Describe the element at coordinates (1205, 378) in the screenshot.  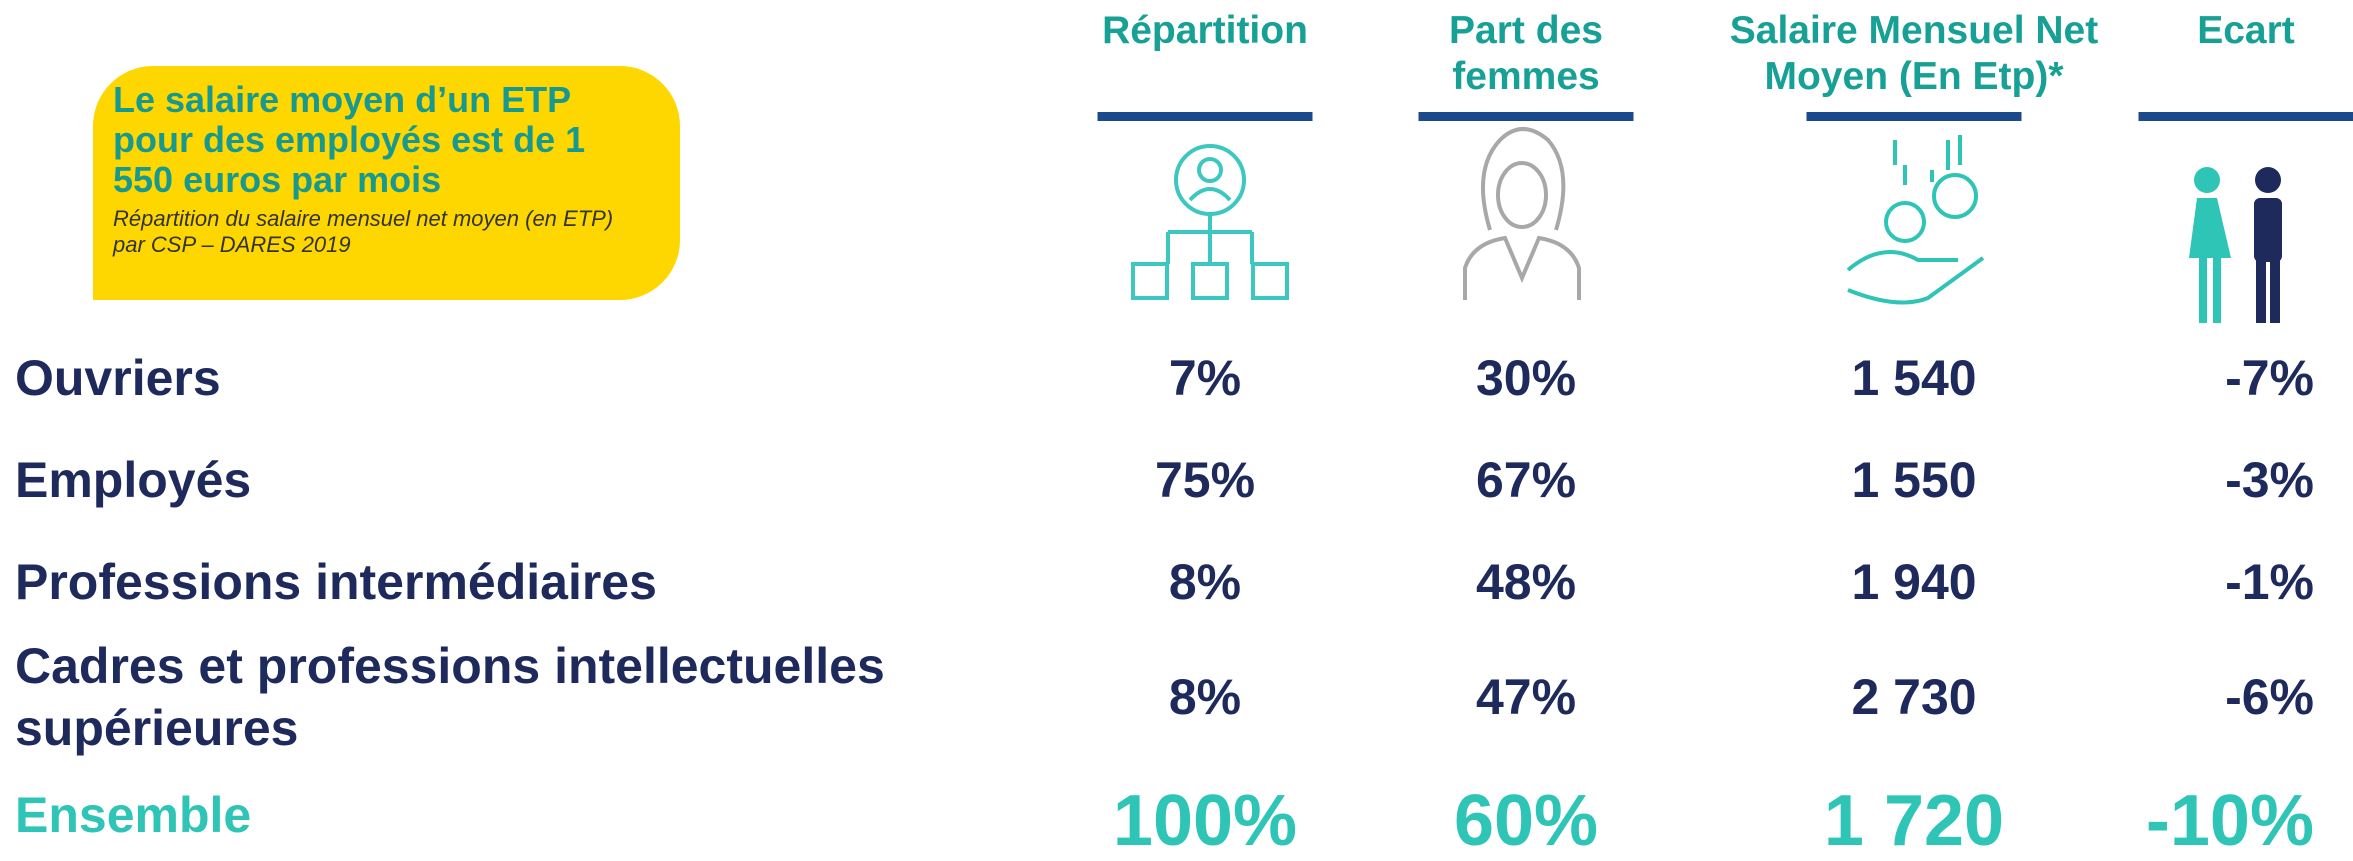
I see `cell-value: 7%` at that location.